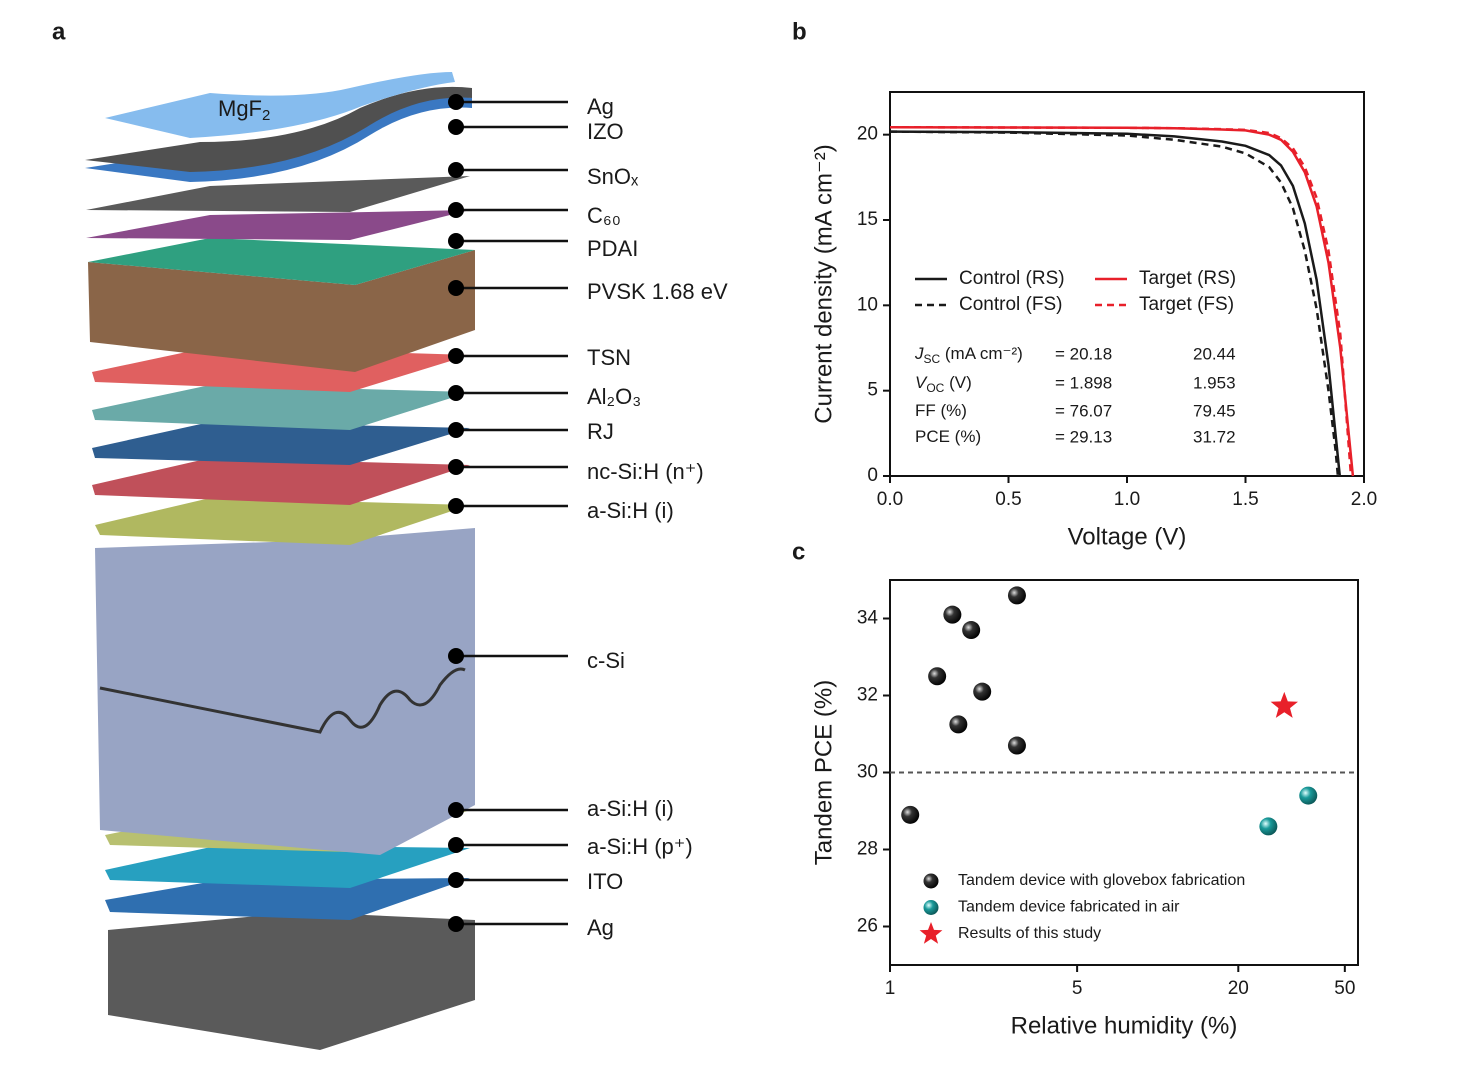 The image size is (1464, 1080). I want to click on rj-layer, so click(281, 443).